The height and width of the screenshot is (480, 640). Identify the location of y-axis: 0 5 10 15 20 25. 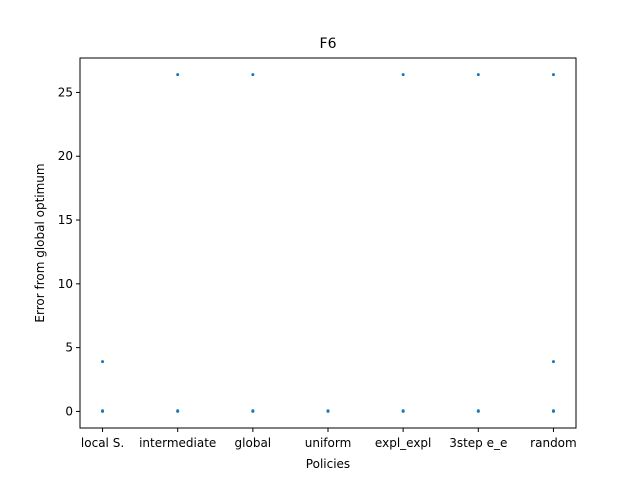
(69, 251).